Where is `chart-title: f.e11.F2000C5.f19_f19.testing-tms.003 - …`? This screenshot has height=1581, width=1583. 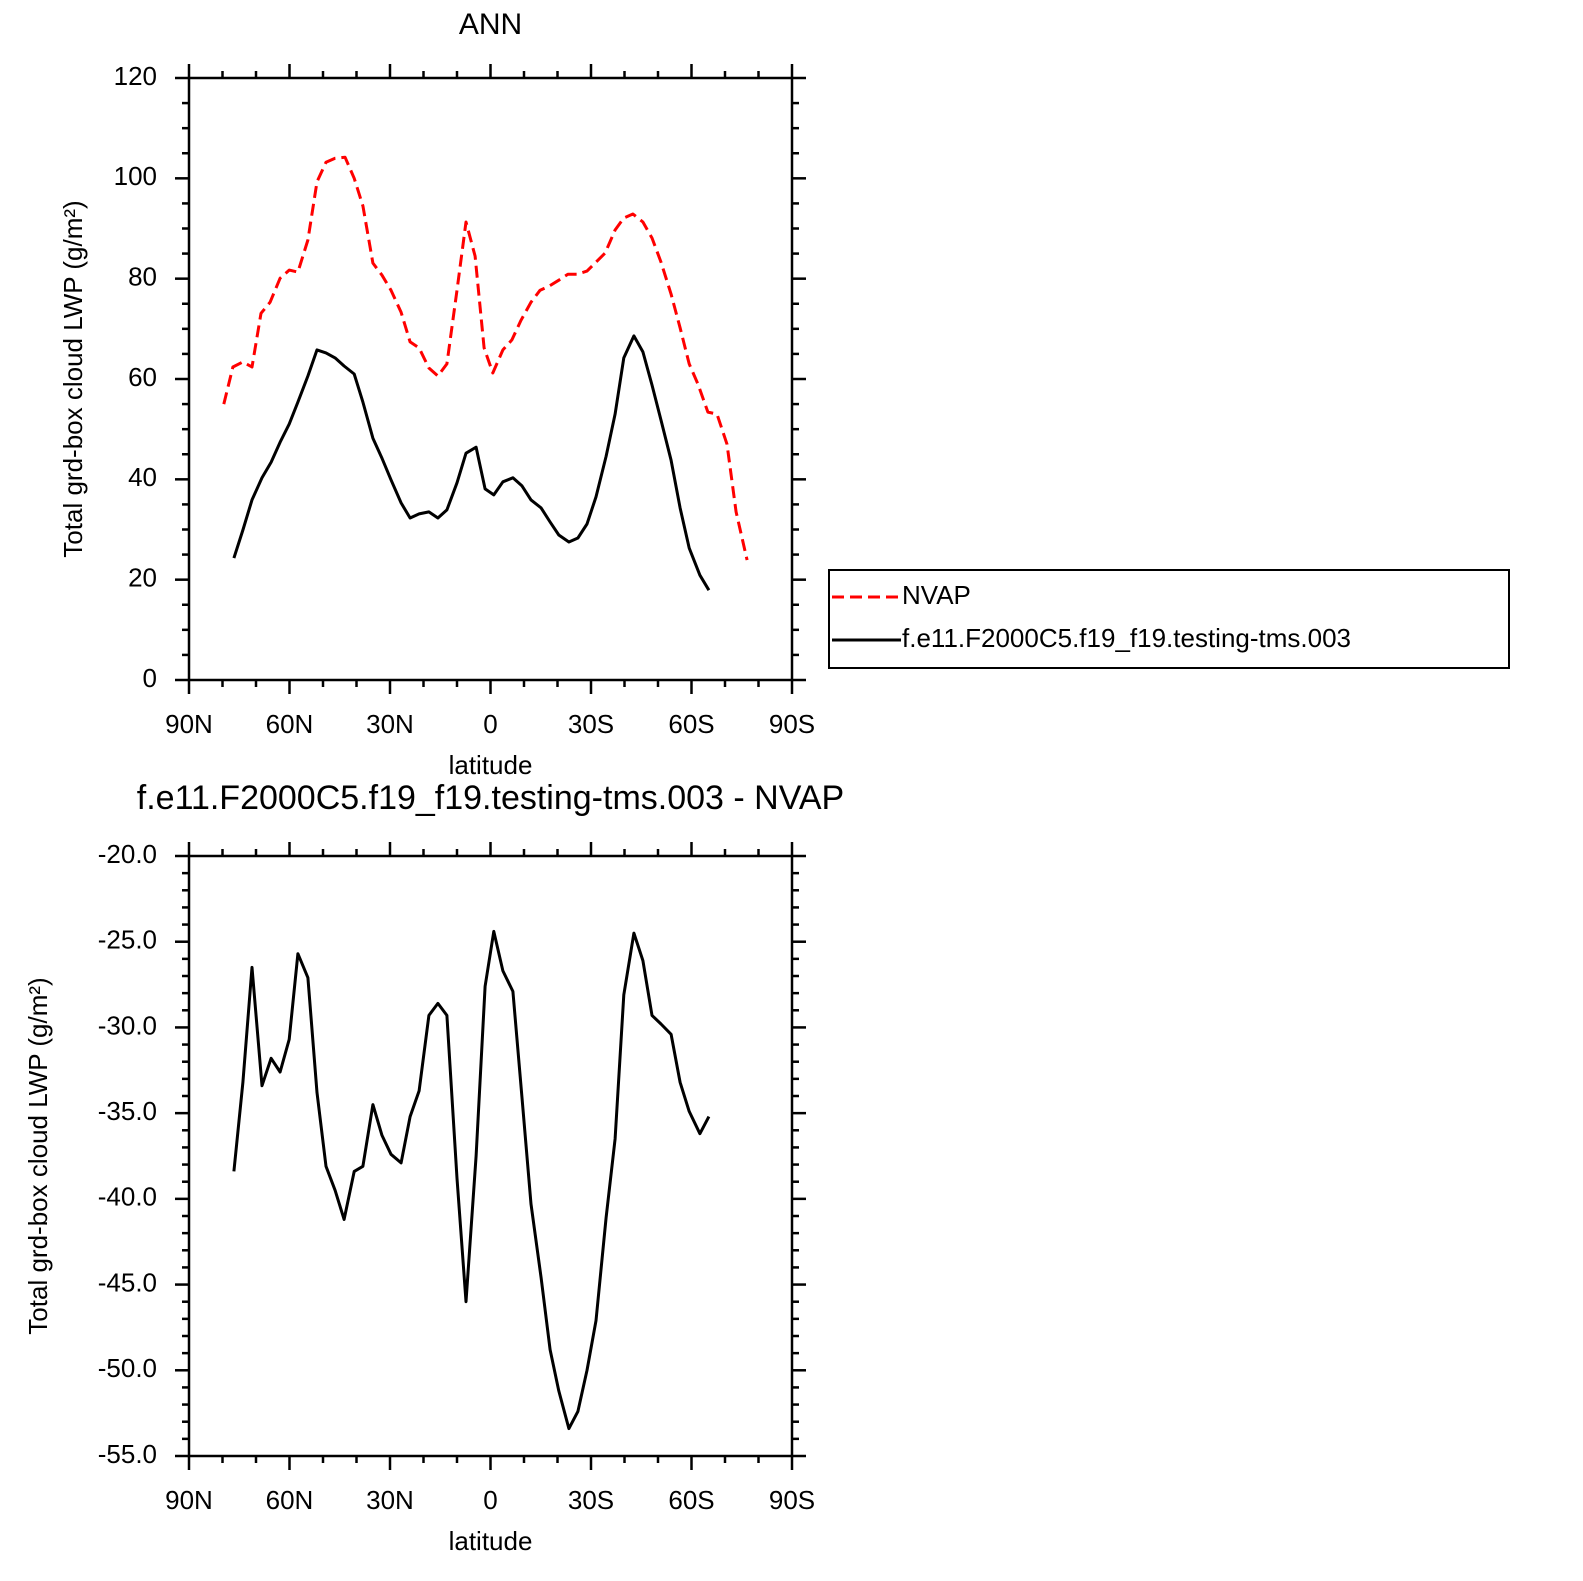 chart-title: f.e11.F2000C5.f19_f19.testing-tms.003 - … is located at coordinates (490, 798).